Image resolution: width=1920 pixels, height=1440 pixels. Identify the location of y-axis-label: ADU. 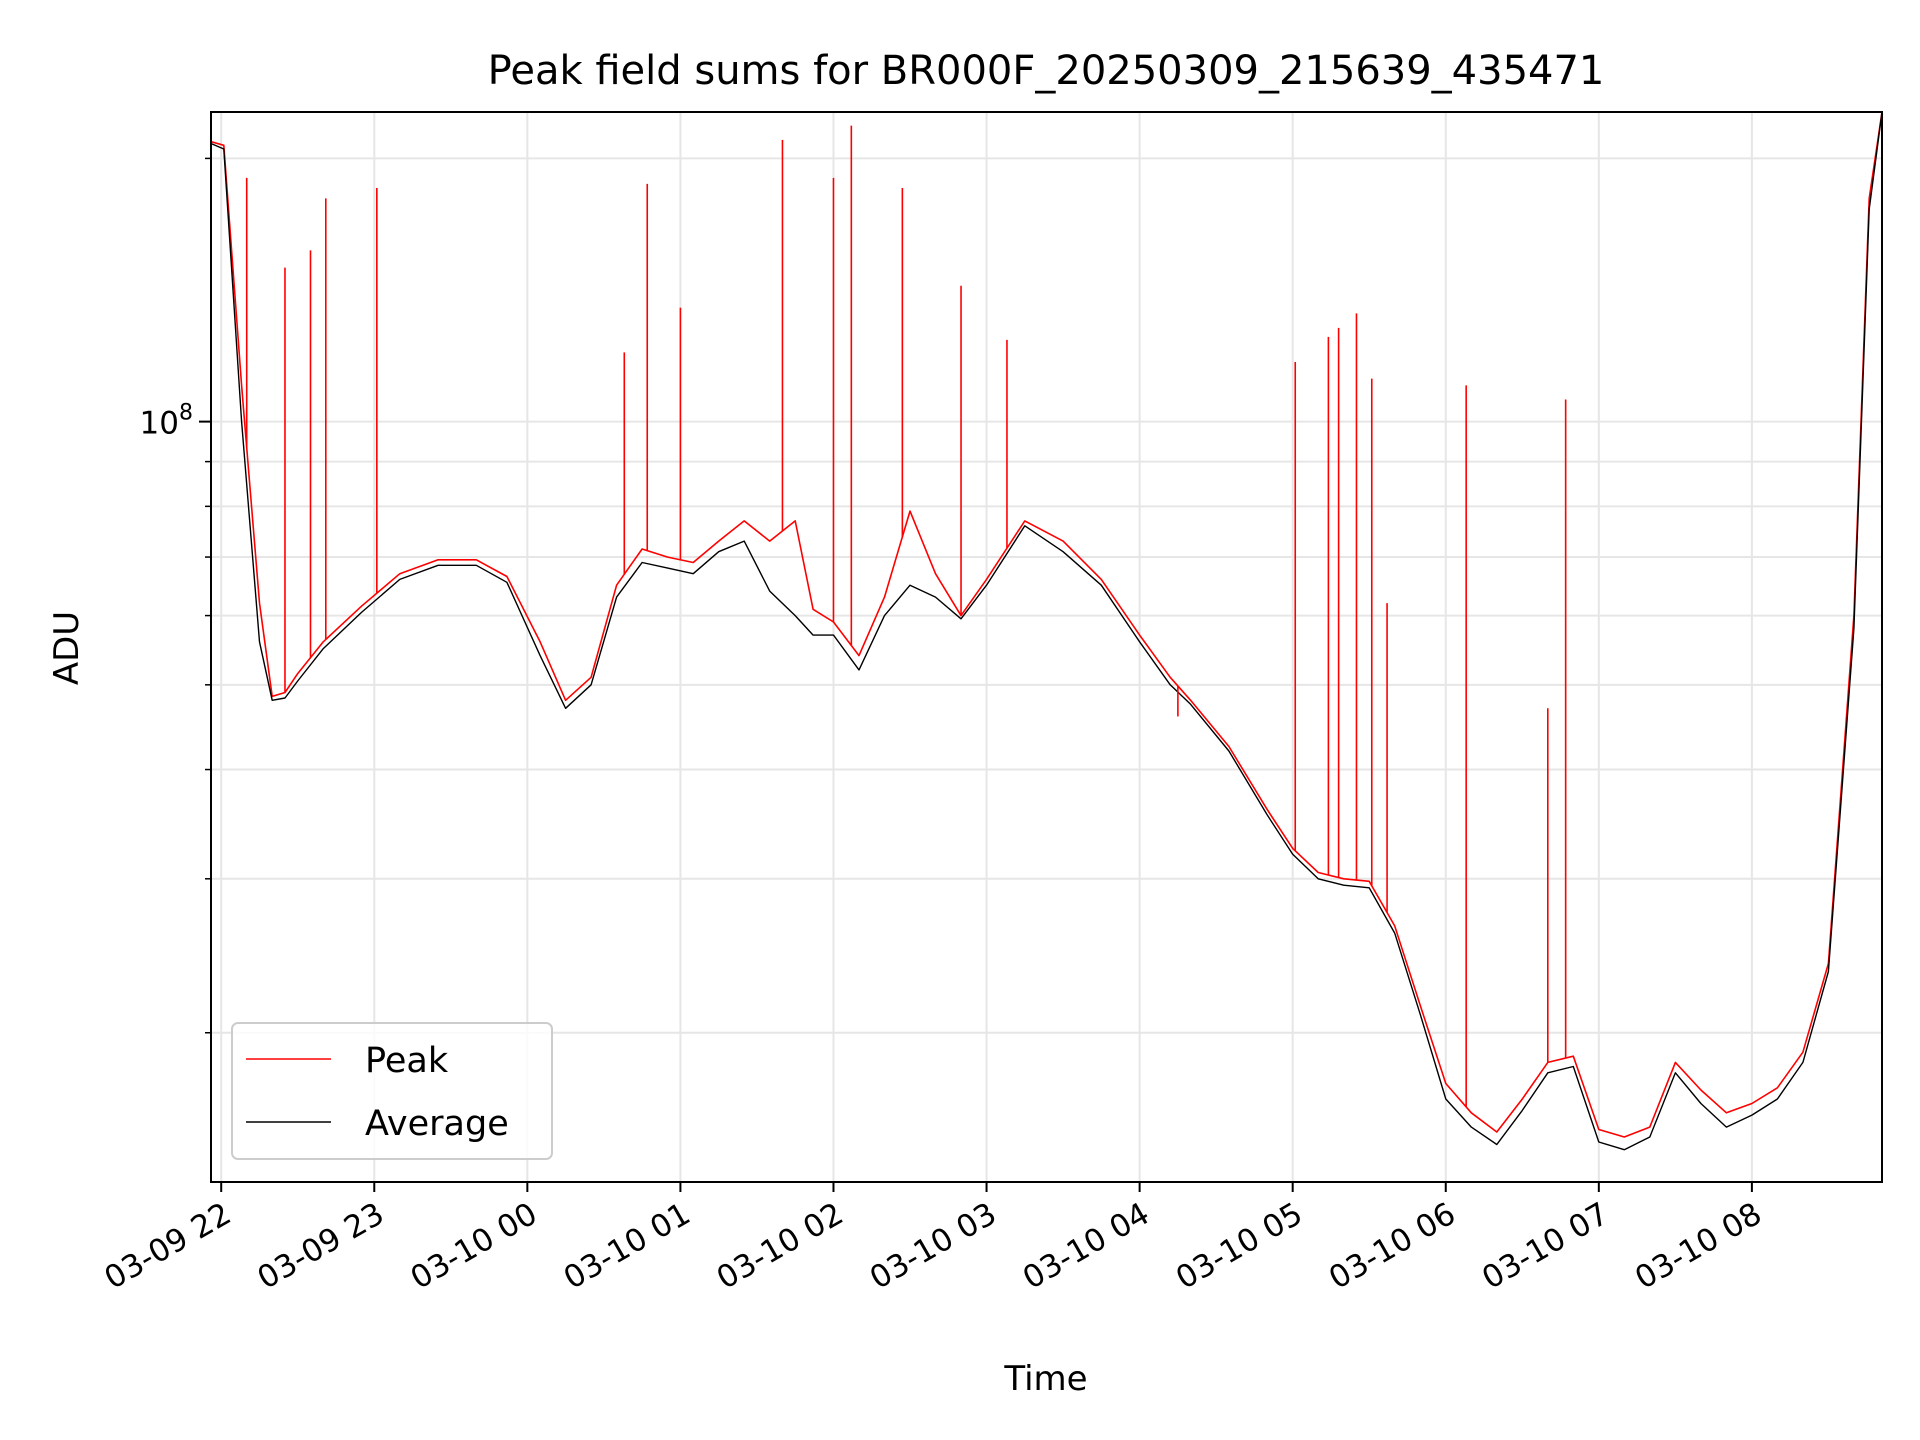
(67, 648).